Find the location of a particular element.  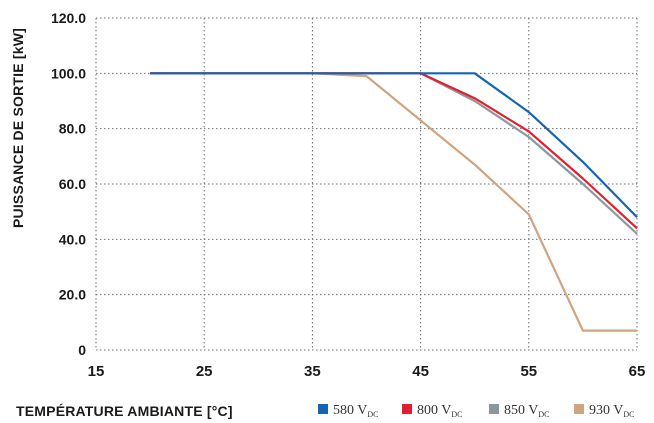

x-tick-label: 45 is located at coordinates (420, 371).